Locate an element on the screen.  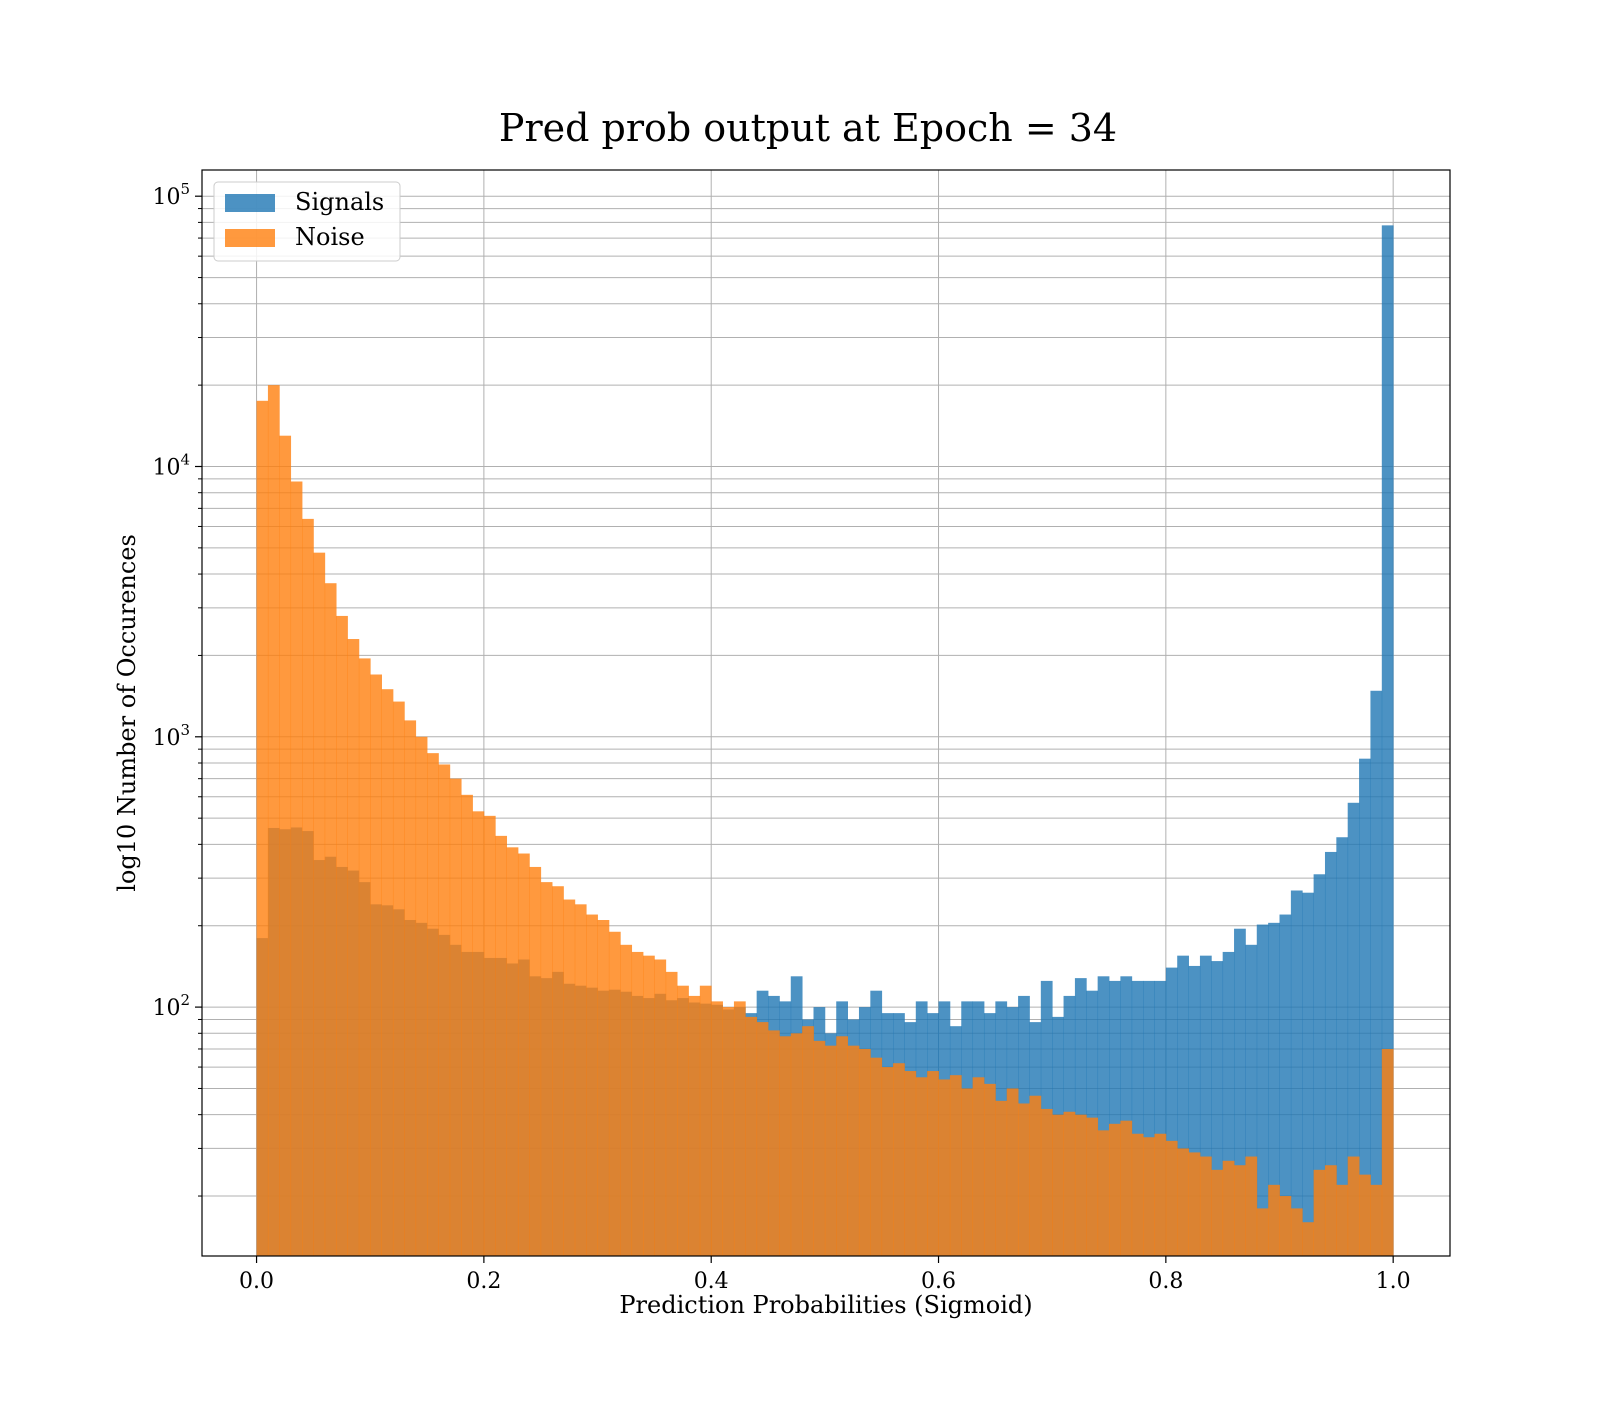
y-tick-label: 10² is located at coordinates (171, 1006).